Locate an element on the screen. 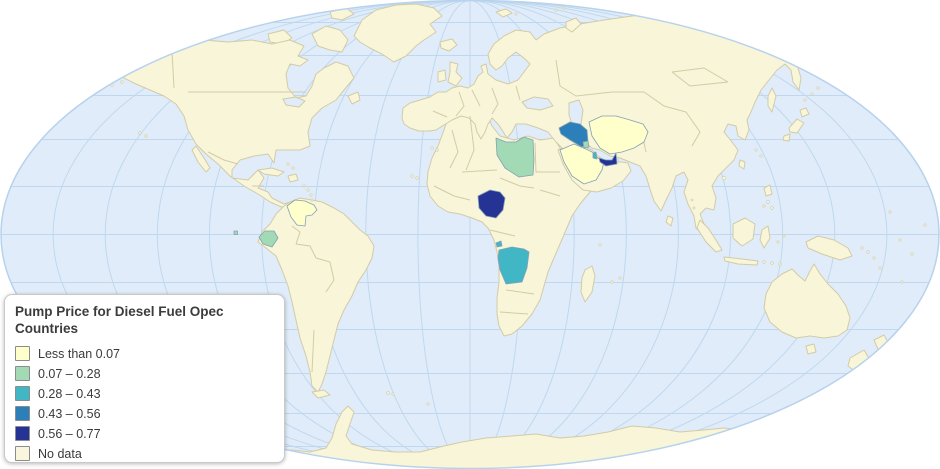 The width and height of the screenshot is (940, 469). legend-item: 0.07 – 0.28 is located at coordinates (144, 374).